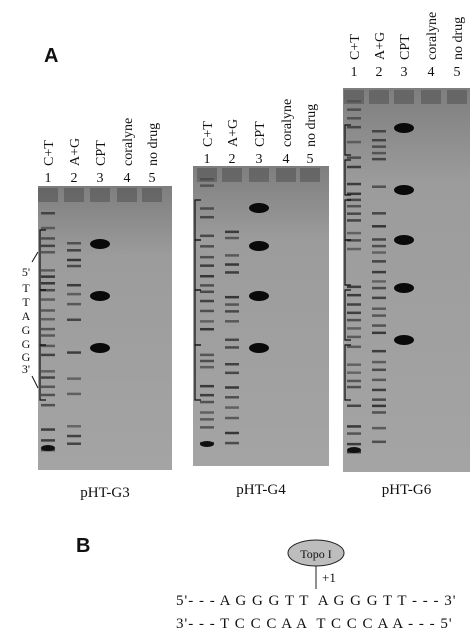 The image size is (474, 632). I want to click on gel-name: pHT-G6, so click(407, 490).